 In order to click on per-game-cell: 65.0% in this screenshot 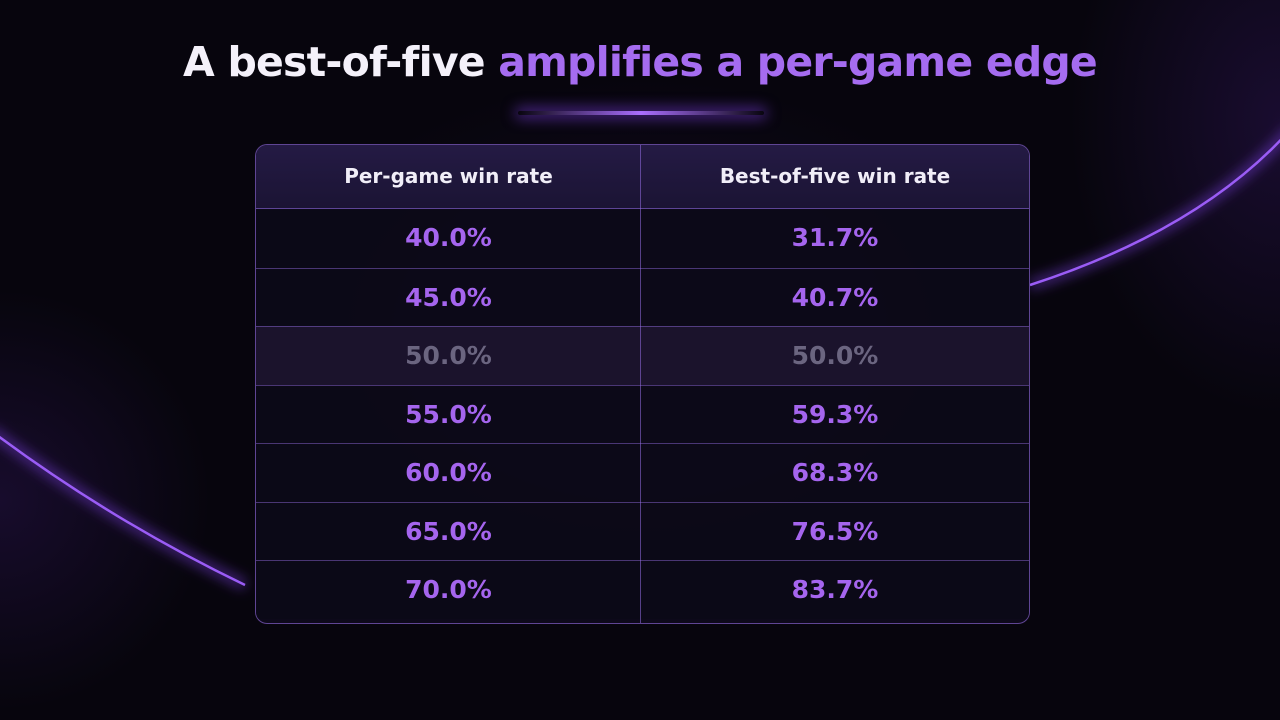, I will do `click(448, 531)`.